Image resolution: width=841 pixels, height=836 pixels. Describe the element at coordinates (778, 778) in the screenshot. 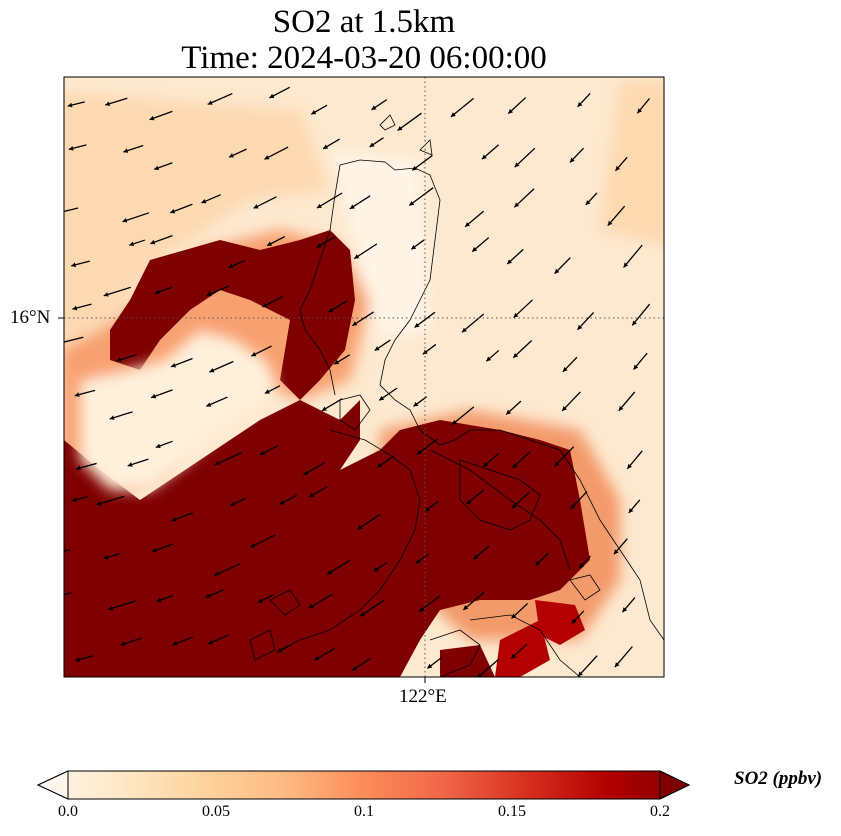

I see `colorbar-label: SO2 (ppbv)` at that location.